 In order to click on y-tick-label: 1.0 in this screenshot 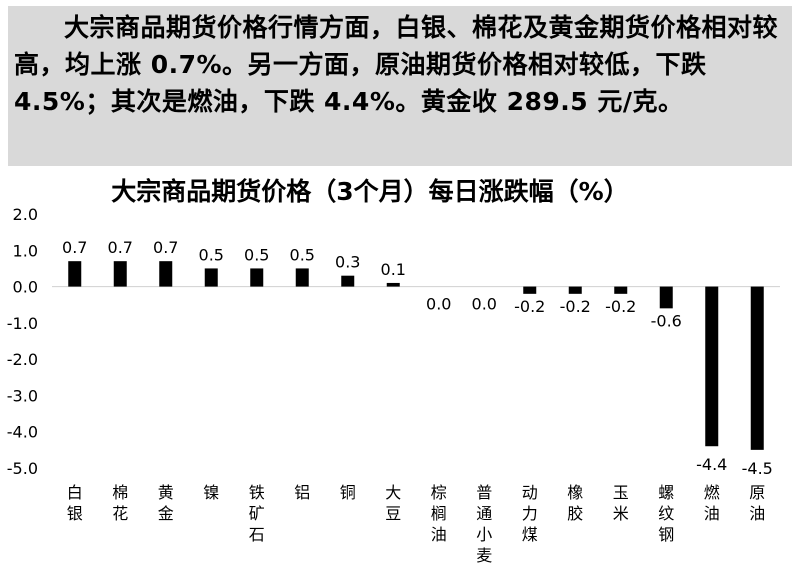, I will do `click(25, 250)`.